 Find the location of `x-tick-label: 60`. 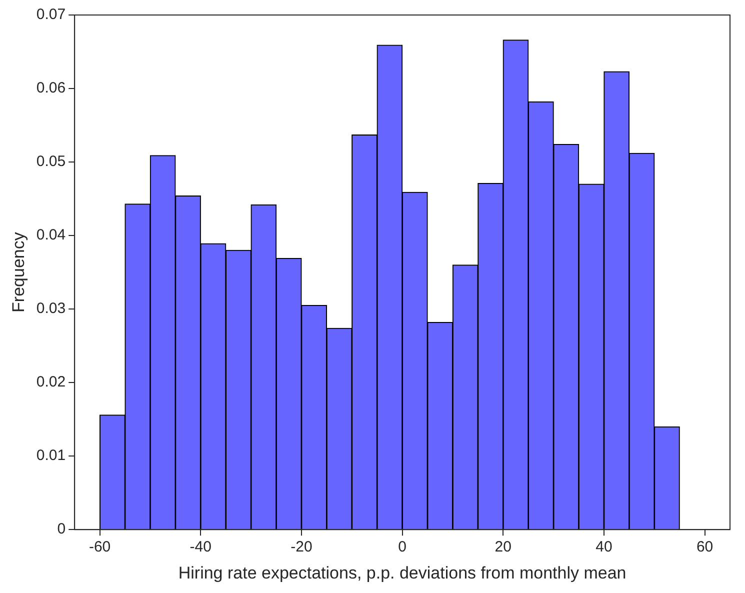

x-tick-label: 60 is located at coordinates (705, 547).